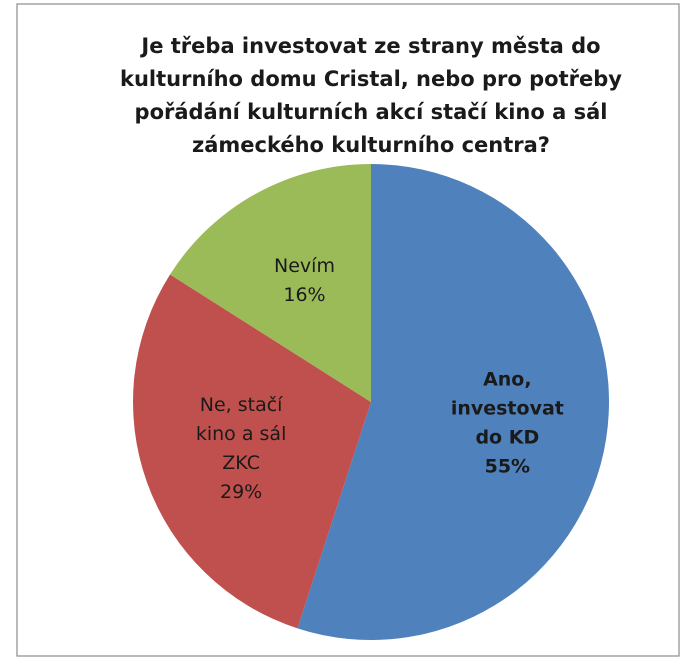 The image size is (695, 663). Describe the element at coordinates (270, 283) in the screenshot. I see `pie-slice` at that location.